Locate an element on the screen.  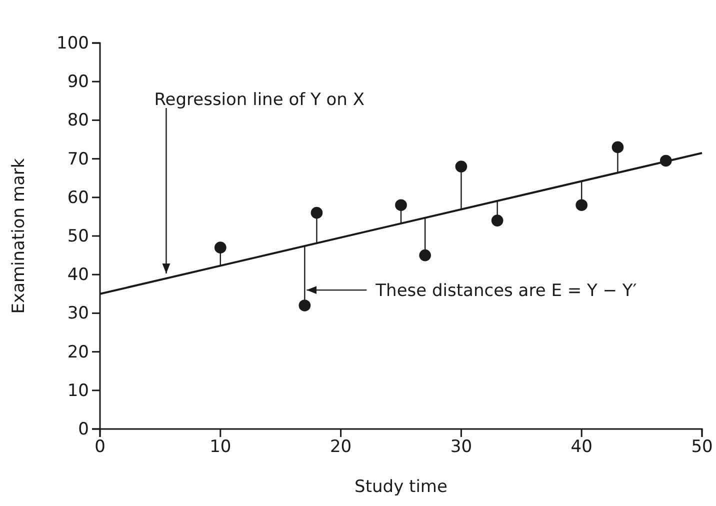
x-tick-label: 40 is located at coordinates (581, 447).